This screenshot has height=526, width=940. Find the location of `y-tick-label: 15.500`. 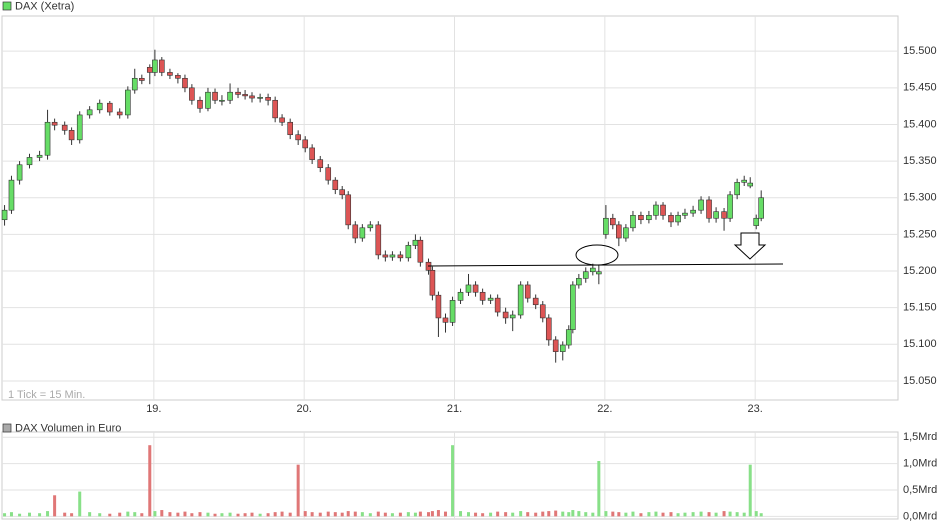

y-tick-label: 15.500 is located at coordinates (920, 51).